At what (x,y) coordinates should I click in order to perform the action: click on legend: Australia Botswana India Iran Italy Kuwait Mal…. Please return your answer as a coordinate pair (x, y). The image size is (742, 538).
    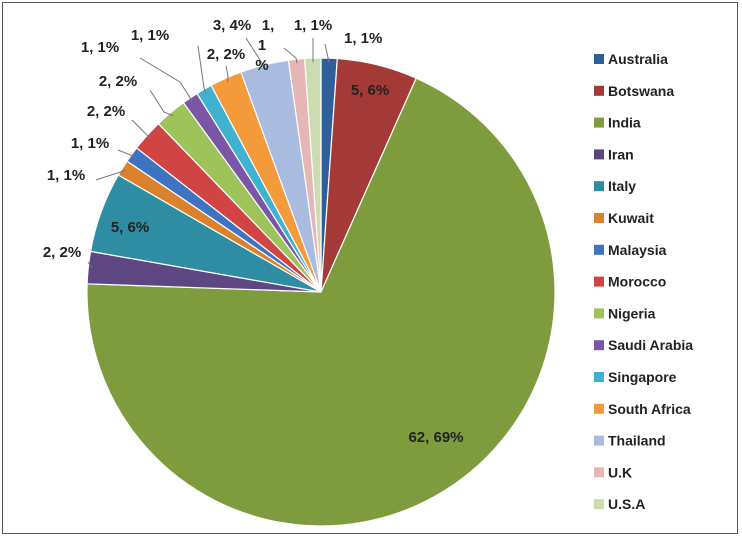
    Looking at the image, I should click on (643, 281).